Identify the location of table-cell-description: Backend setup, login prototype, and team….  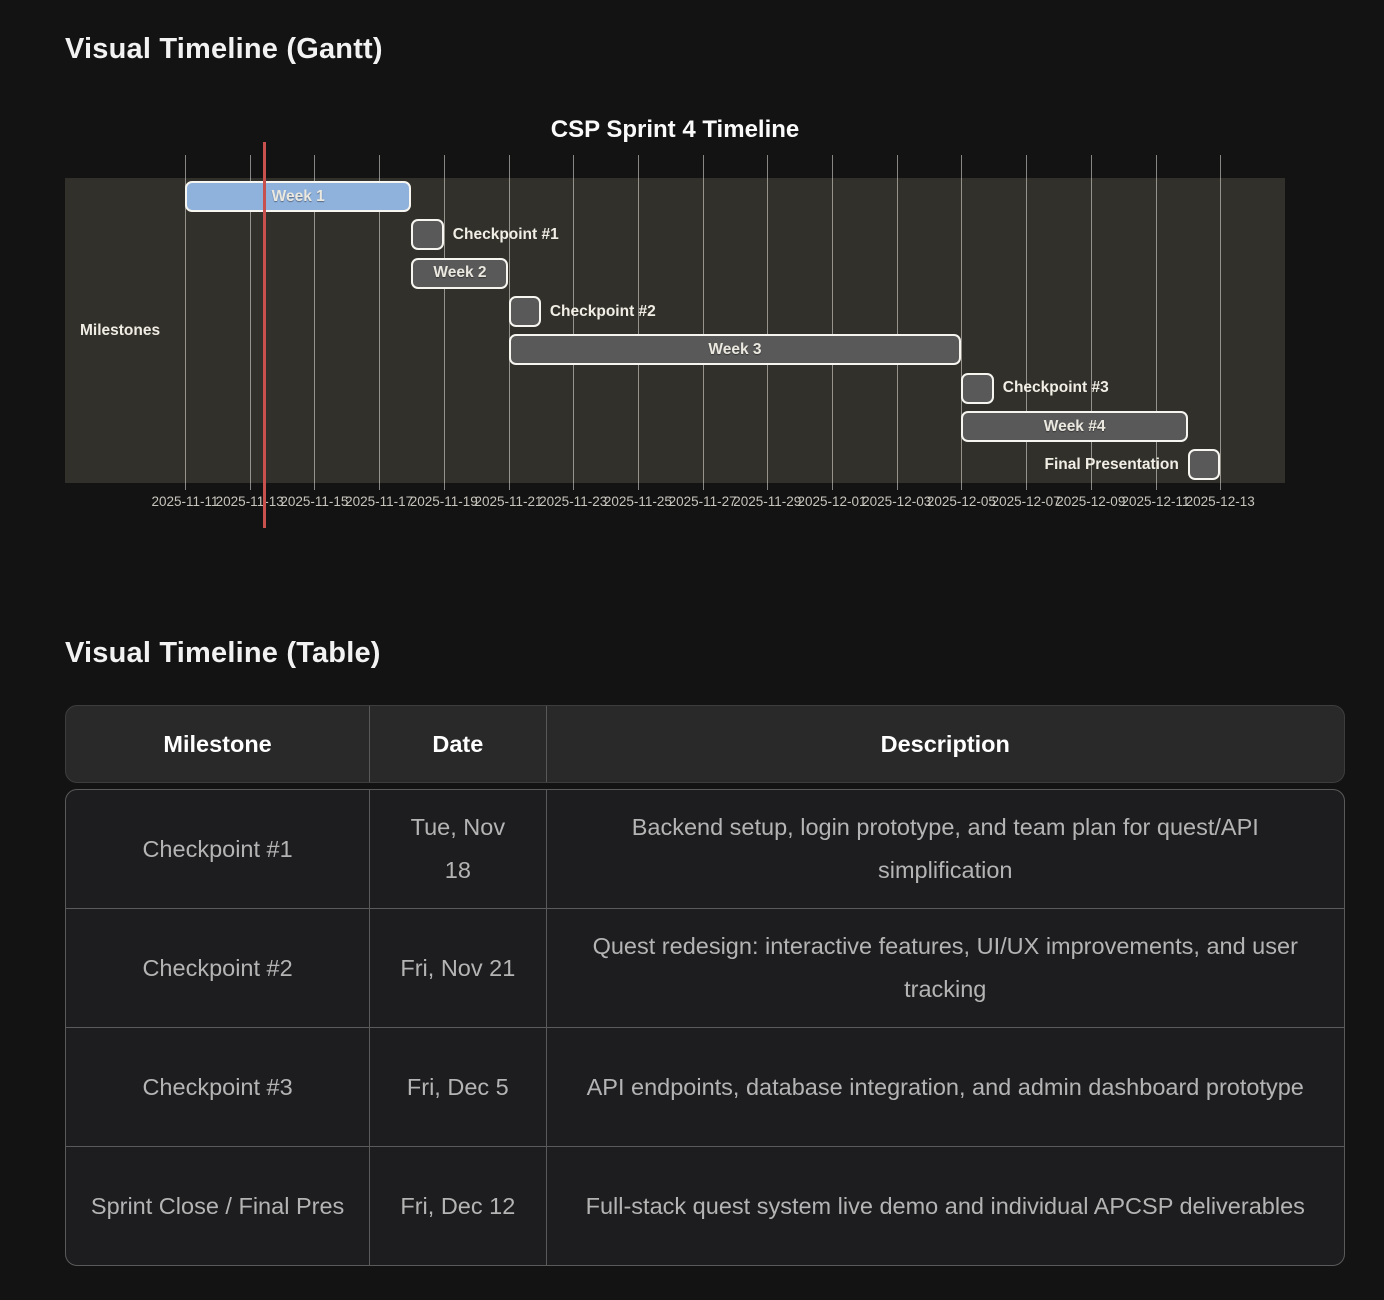
(945, 848).